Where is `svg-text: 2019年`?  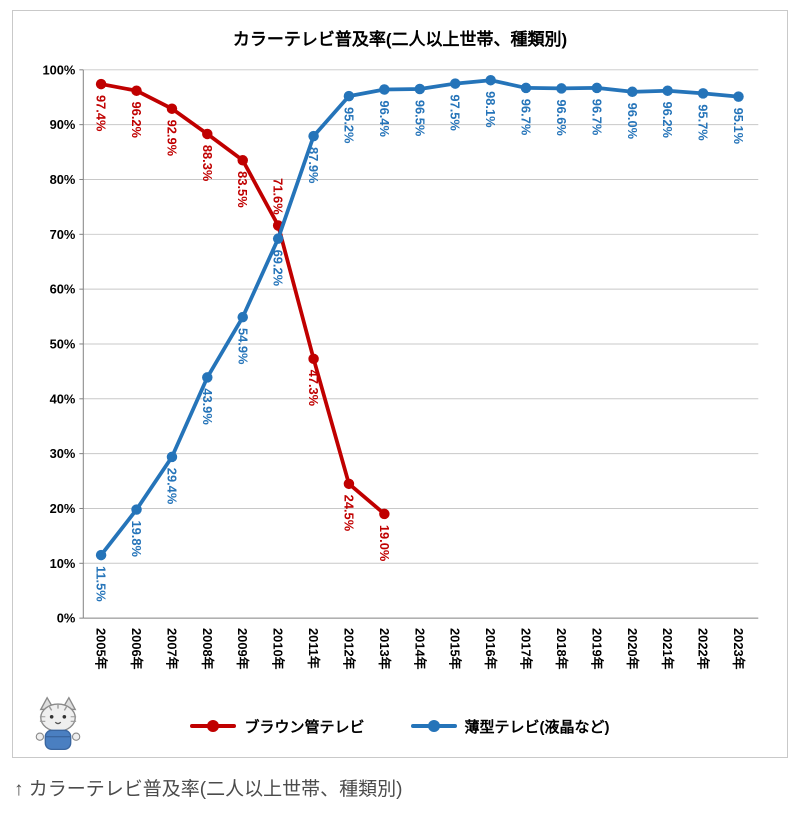 svg-text: 2019年 is located at coordinates (596, 649).